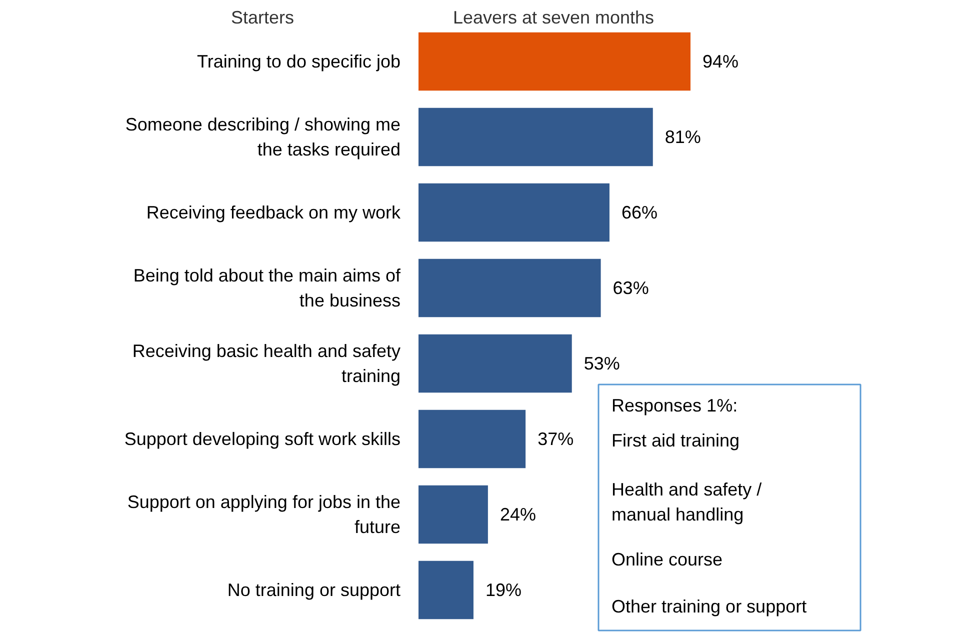 The height and width of the screenshot is (640, 960). I want to click on y-tick-label: Receiving basic health and safety training, so click(266, 363).